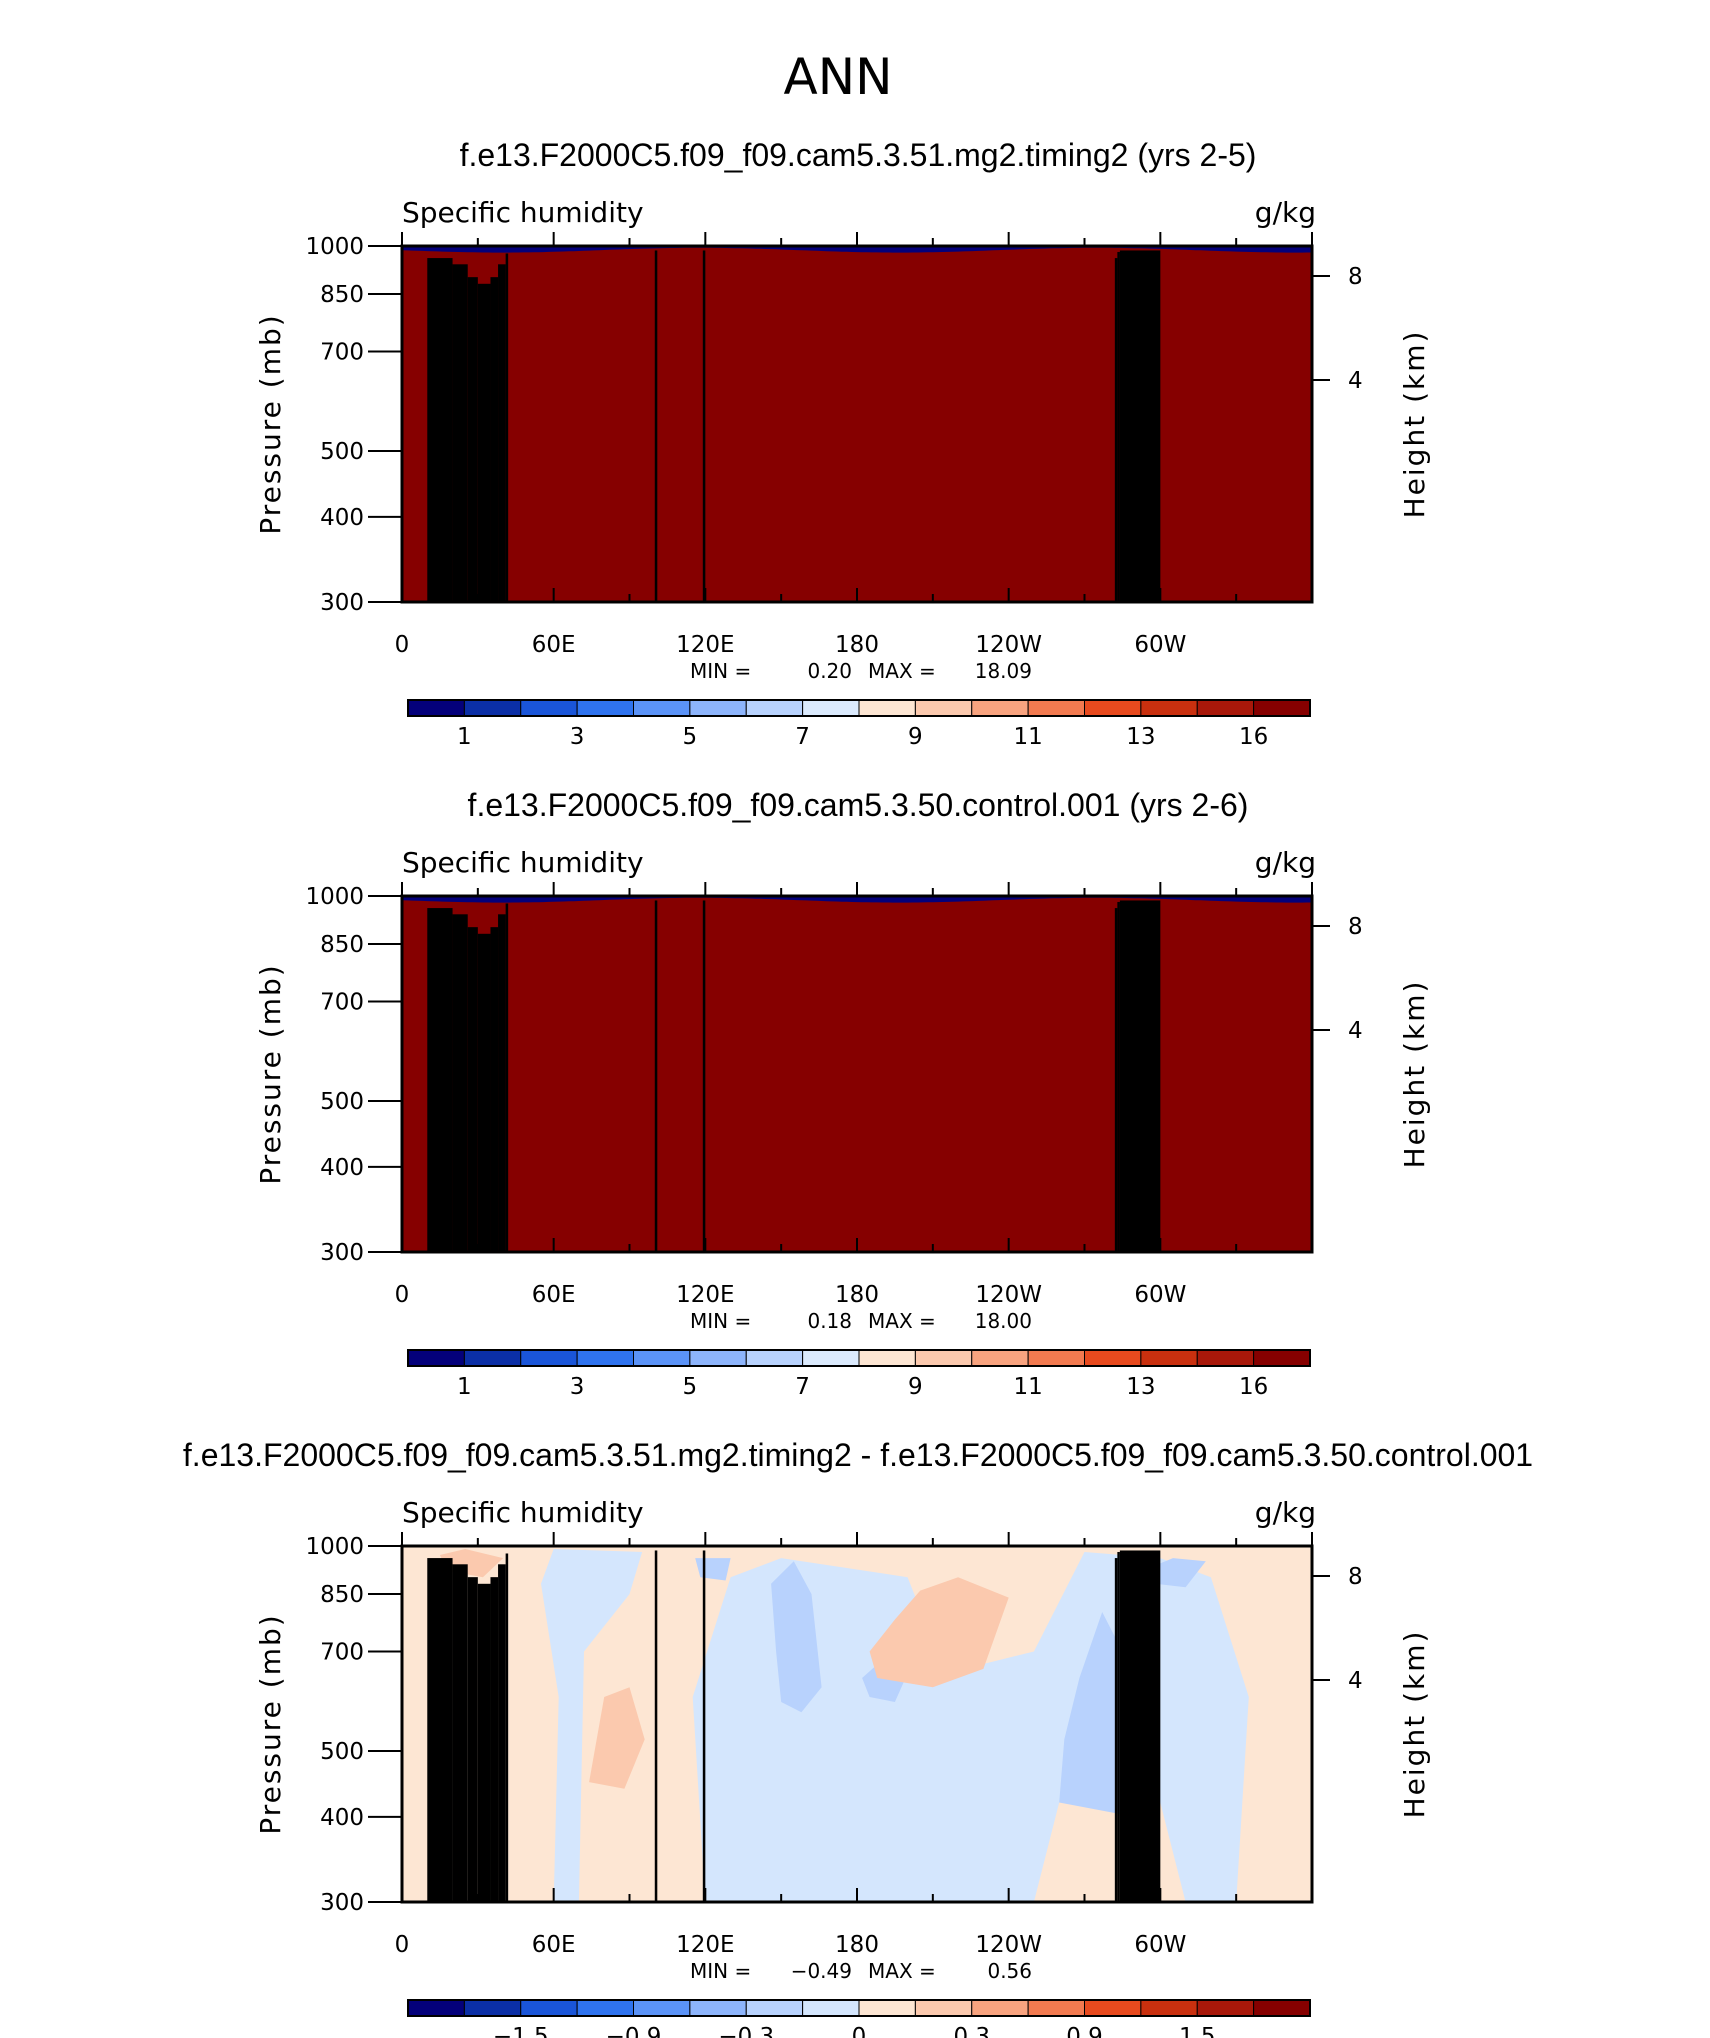 This screenshot has height=2038, width=1710. What do you see at coordinates (464, 737) in the screenshot?
I see `colorbar-label: 1` at bounding box center [464, 737].